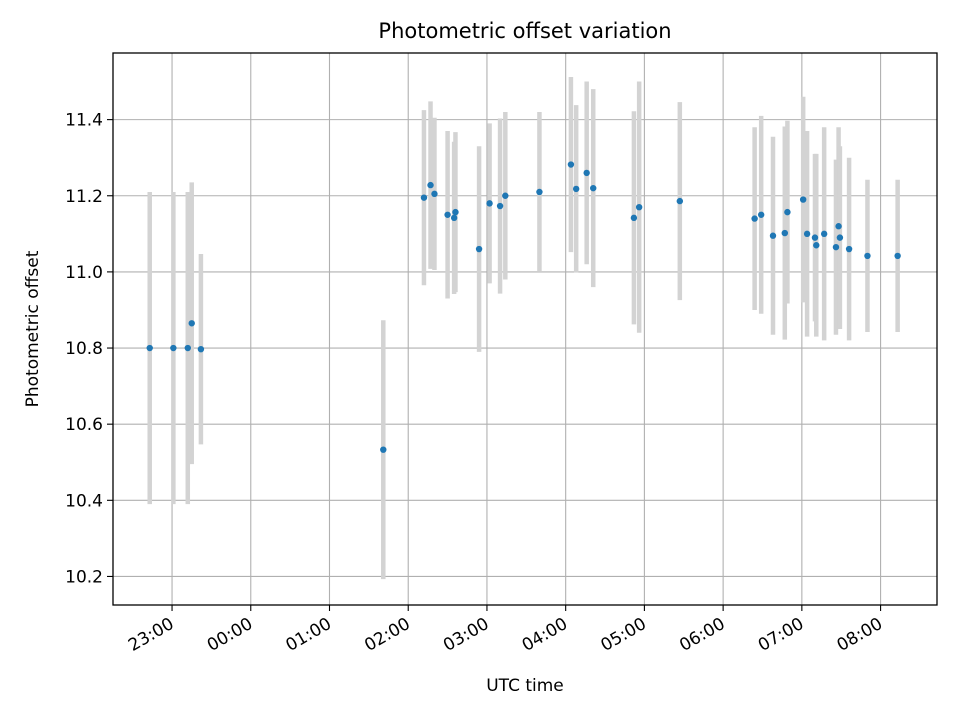  I want to click on y-tick-label: 11.0, so click(84, 273).